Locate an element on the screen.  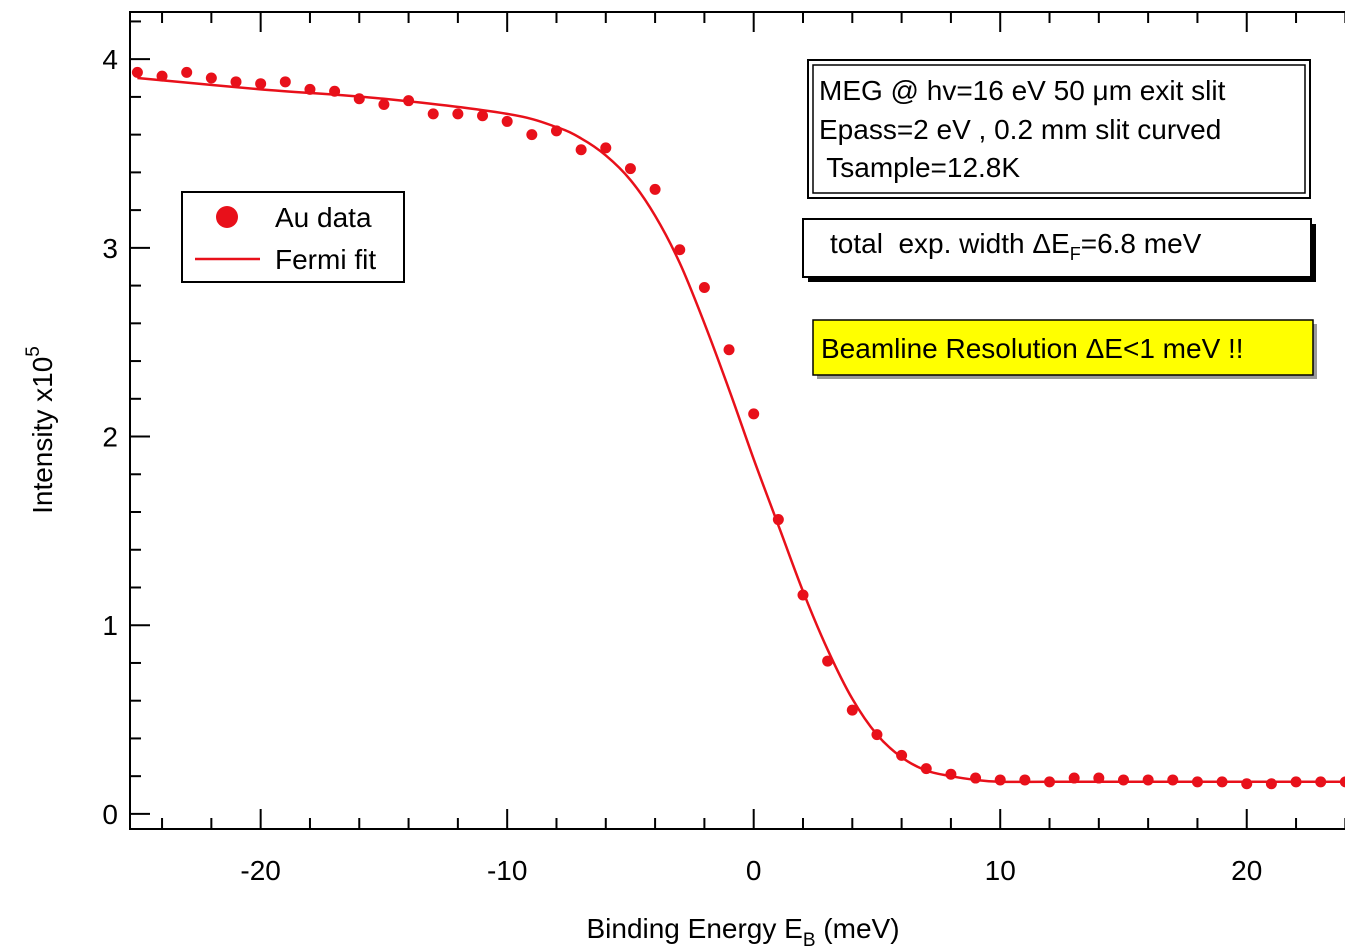
y-axis-ticks is located at coordinates (140, 417).